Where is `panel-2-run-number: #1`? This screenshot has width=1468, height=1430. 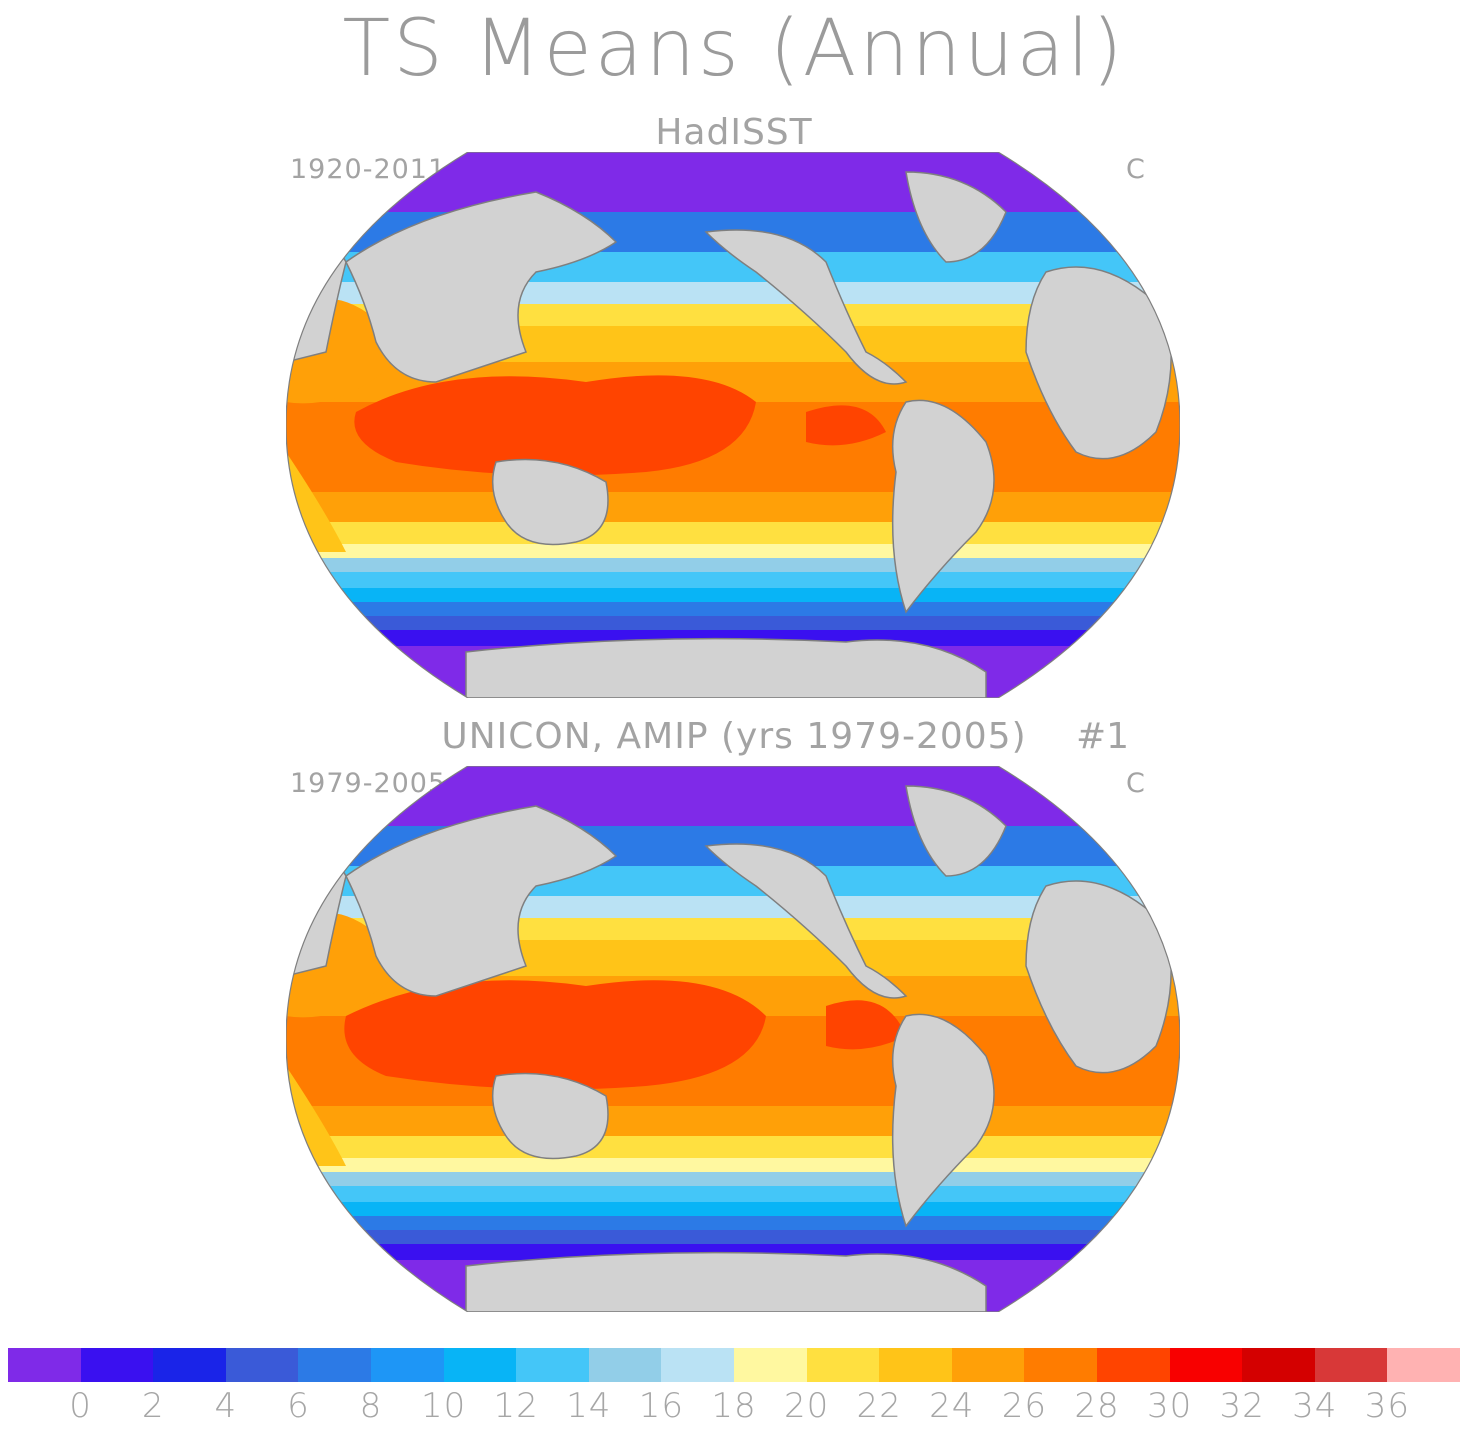
panel-2-run-number: #1 is located at coordinates (1103, 736).